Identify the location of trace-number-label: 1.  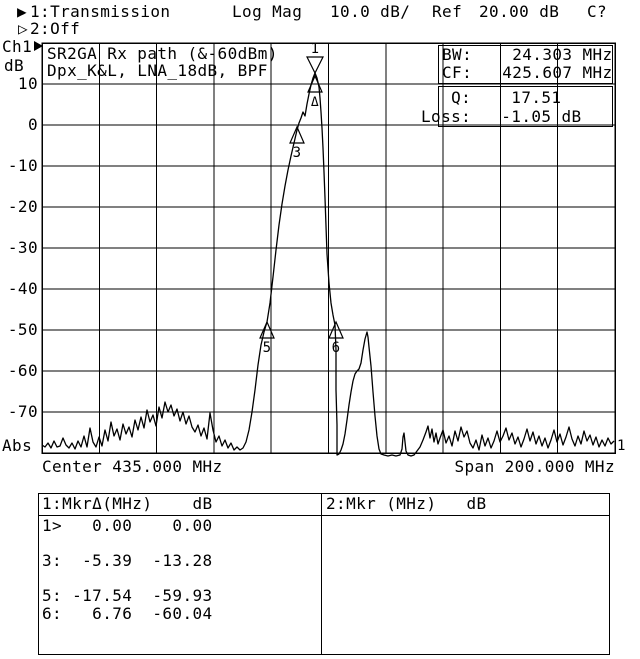
(621, 446).